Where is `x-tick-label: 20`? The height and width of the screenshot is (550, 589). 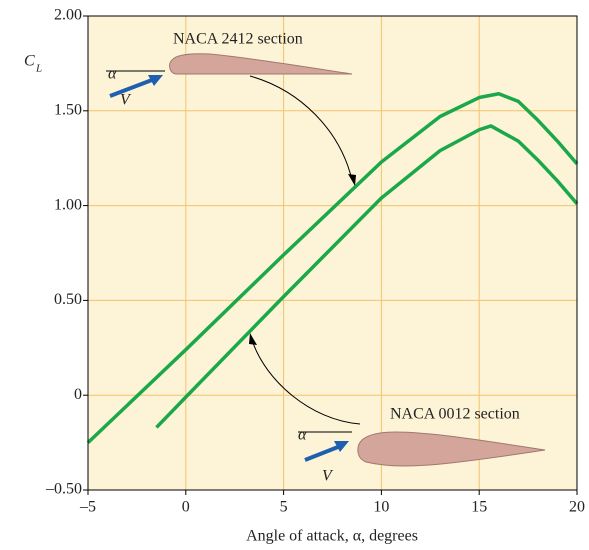 x-tick-label: 20 is located at coordinates (577, 507).